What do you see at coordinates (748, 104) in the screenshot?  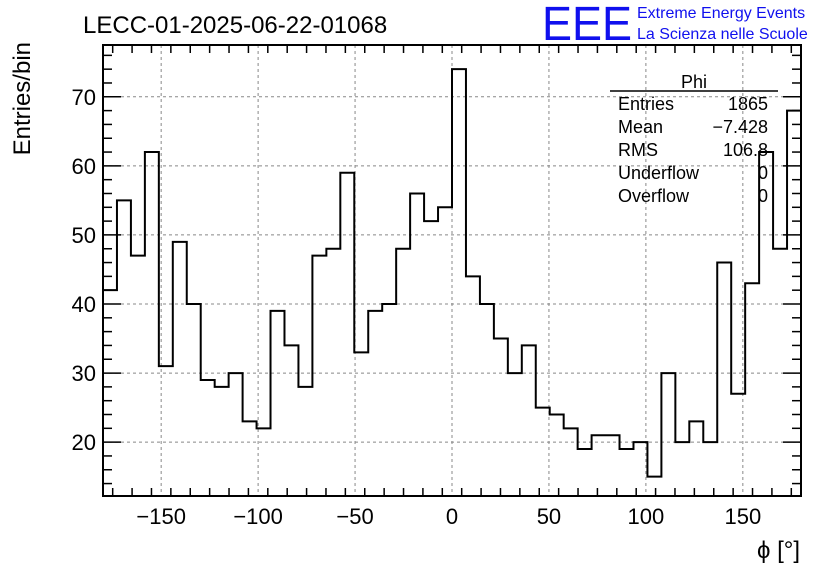 I see `stats-value: 1865` at bounding box center [748, 104].